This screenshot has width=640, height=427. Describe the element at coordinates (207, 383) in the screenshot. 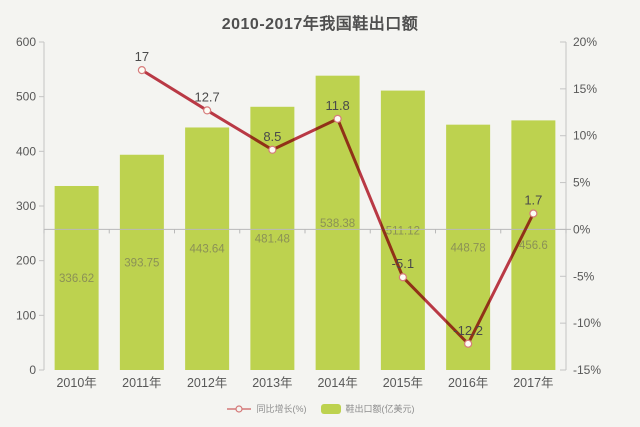

I see `x-axis-label: 2012年` at that location.